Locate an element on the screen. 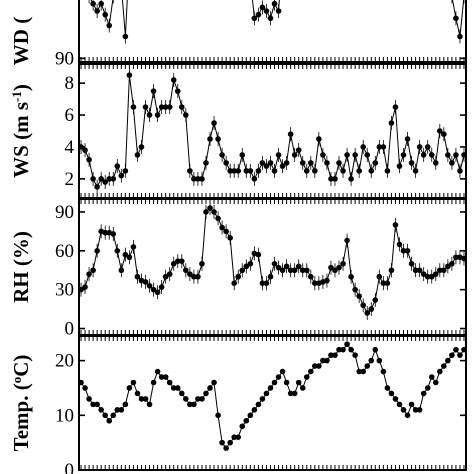 This screenshot has height=474, width=474. y-tick-label: 2 is located at coordinates (70, 179).